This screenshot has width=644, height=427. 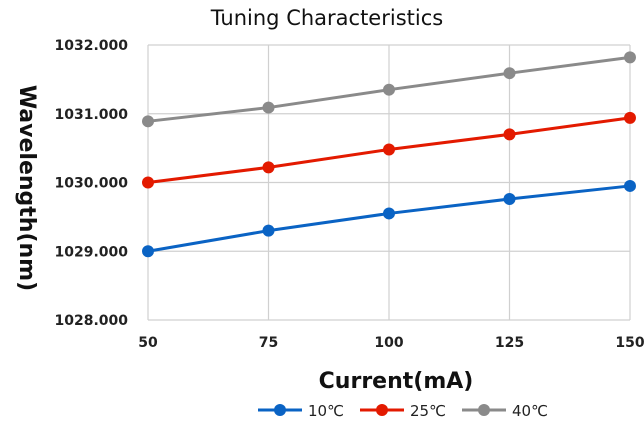 What do you see at coordinates (326, 411) in the screenshot?
I see `legend-label: 10℃` at bounding box center [326, 411].